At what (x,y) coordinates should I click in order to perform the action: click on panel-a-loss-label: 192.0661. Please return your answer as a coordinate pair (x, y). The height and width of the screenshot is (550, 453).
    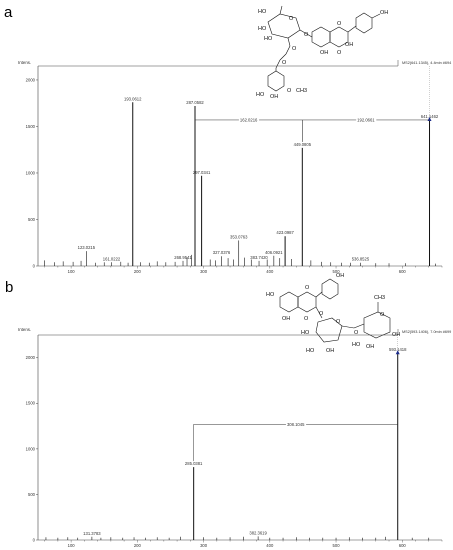
    Looking at the image, I should click on (366, 119).